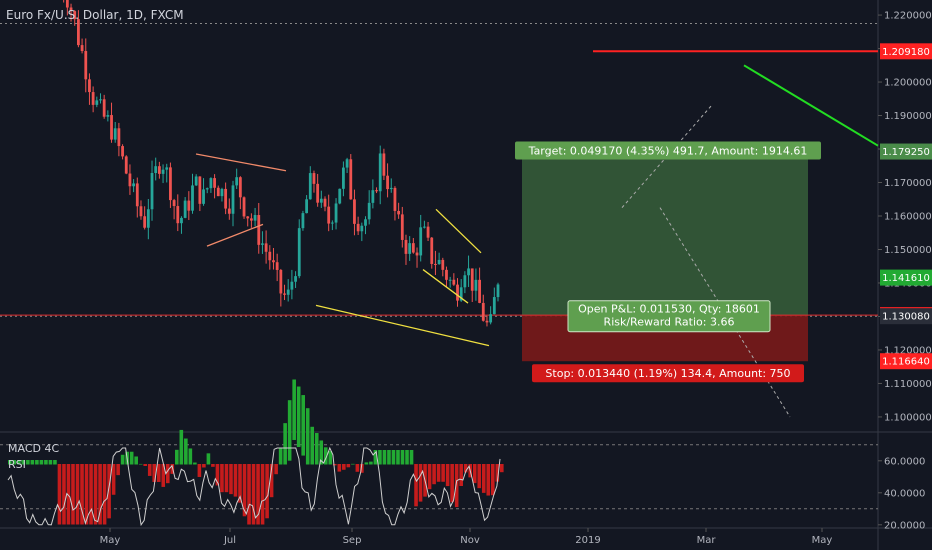 The width and height of the screenshot is (932, 550). I want to click on rr-text: Risk/Reward Ratio: 3.66, so click(669, 322).